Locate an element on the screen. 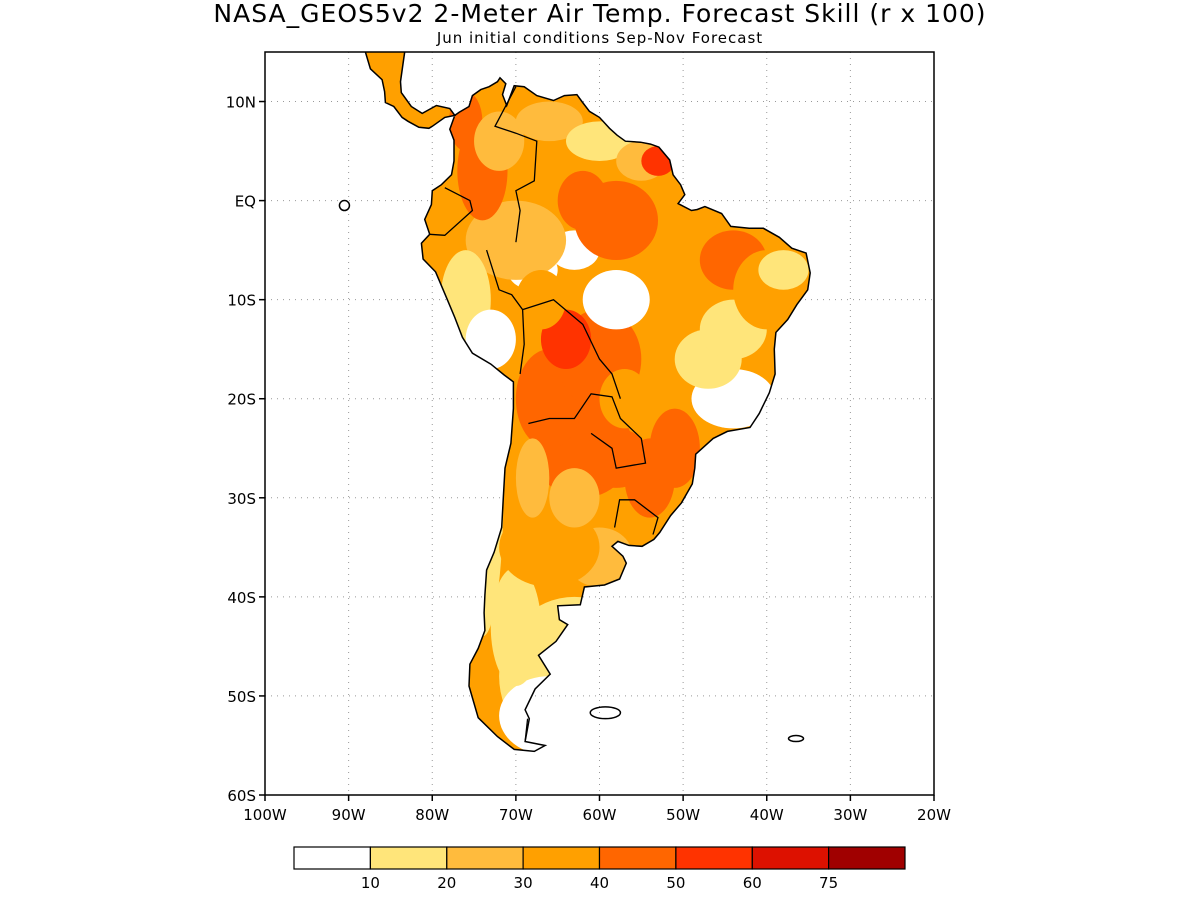 This screenshot has height=900, width=1200. colorbar-label: 10 is located at coordinates (370, 883).